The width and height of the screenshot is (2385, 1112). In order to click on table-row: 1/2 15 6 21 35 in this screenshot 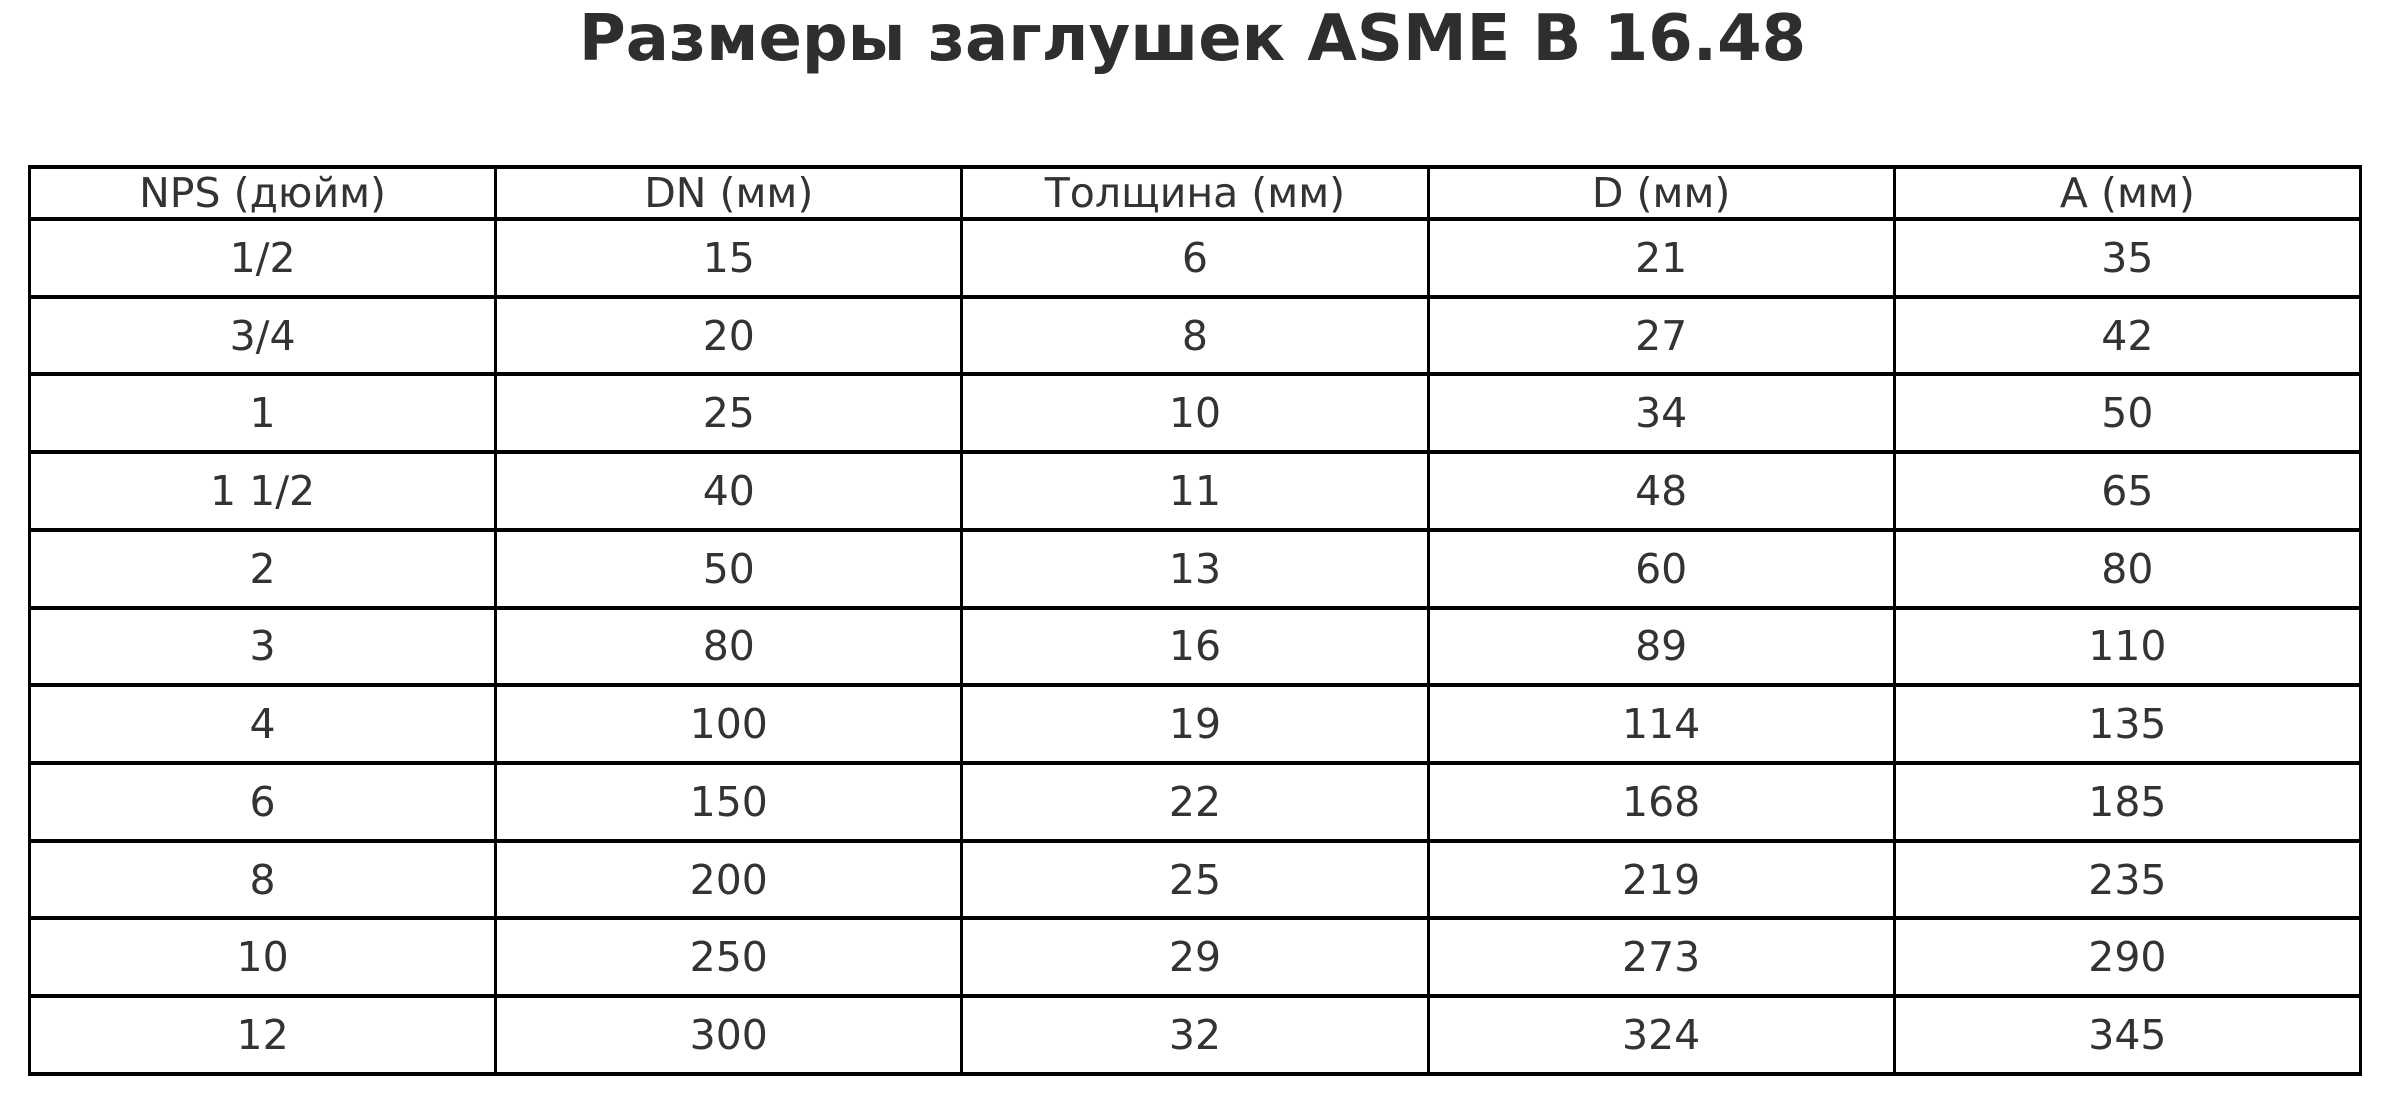, I will do `click(1195, 258)`.